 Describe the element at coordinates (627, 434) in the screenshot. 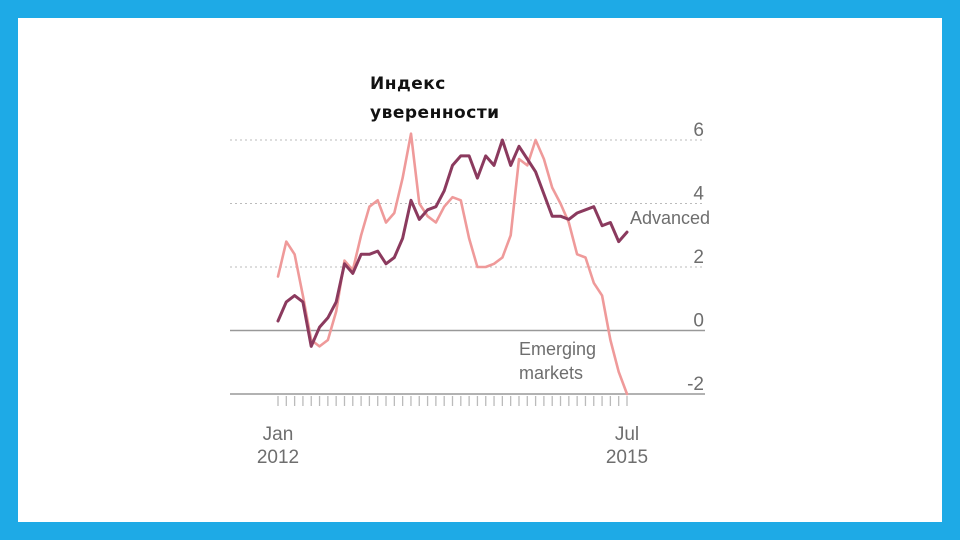

I see `x-tick-month-1: Jul` at that location.